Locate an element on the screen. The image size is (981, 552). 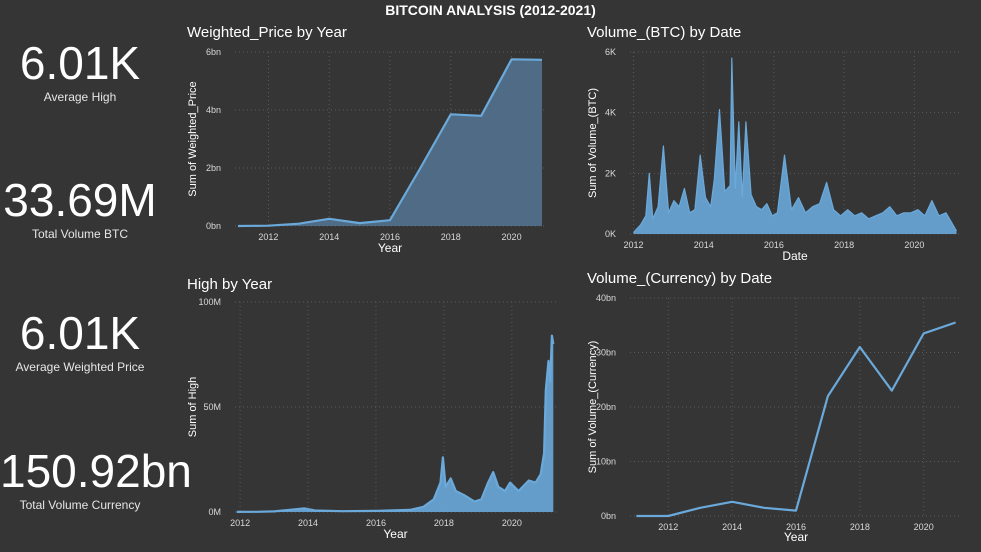
y-tick-label: 2bn is located at coordinates (213, 168).